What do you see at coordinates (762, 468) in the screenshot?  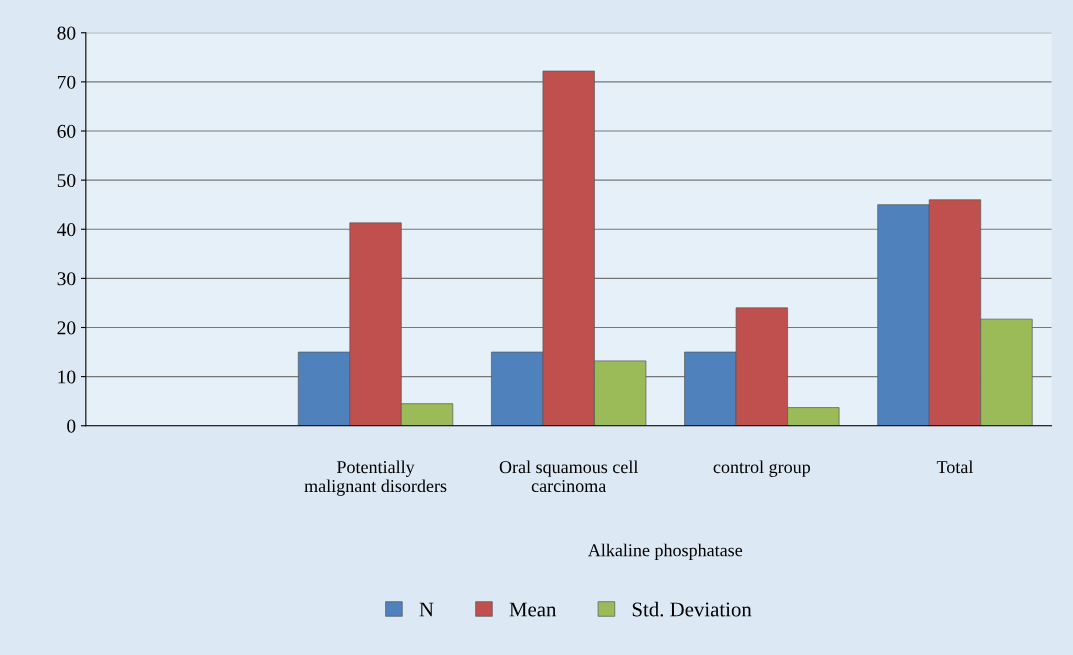 I see `x-tick-label: control group` at bounding box center [762, 468].